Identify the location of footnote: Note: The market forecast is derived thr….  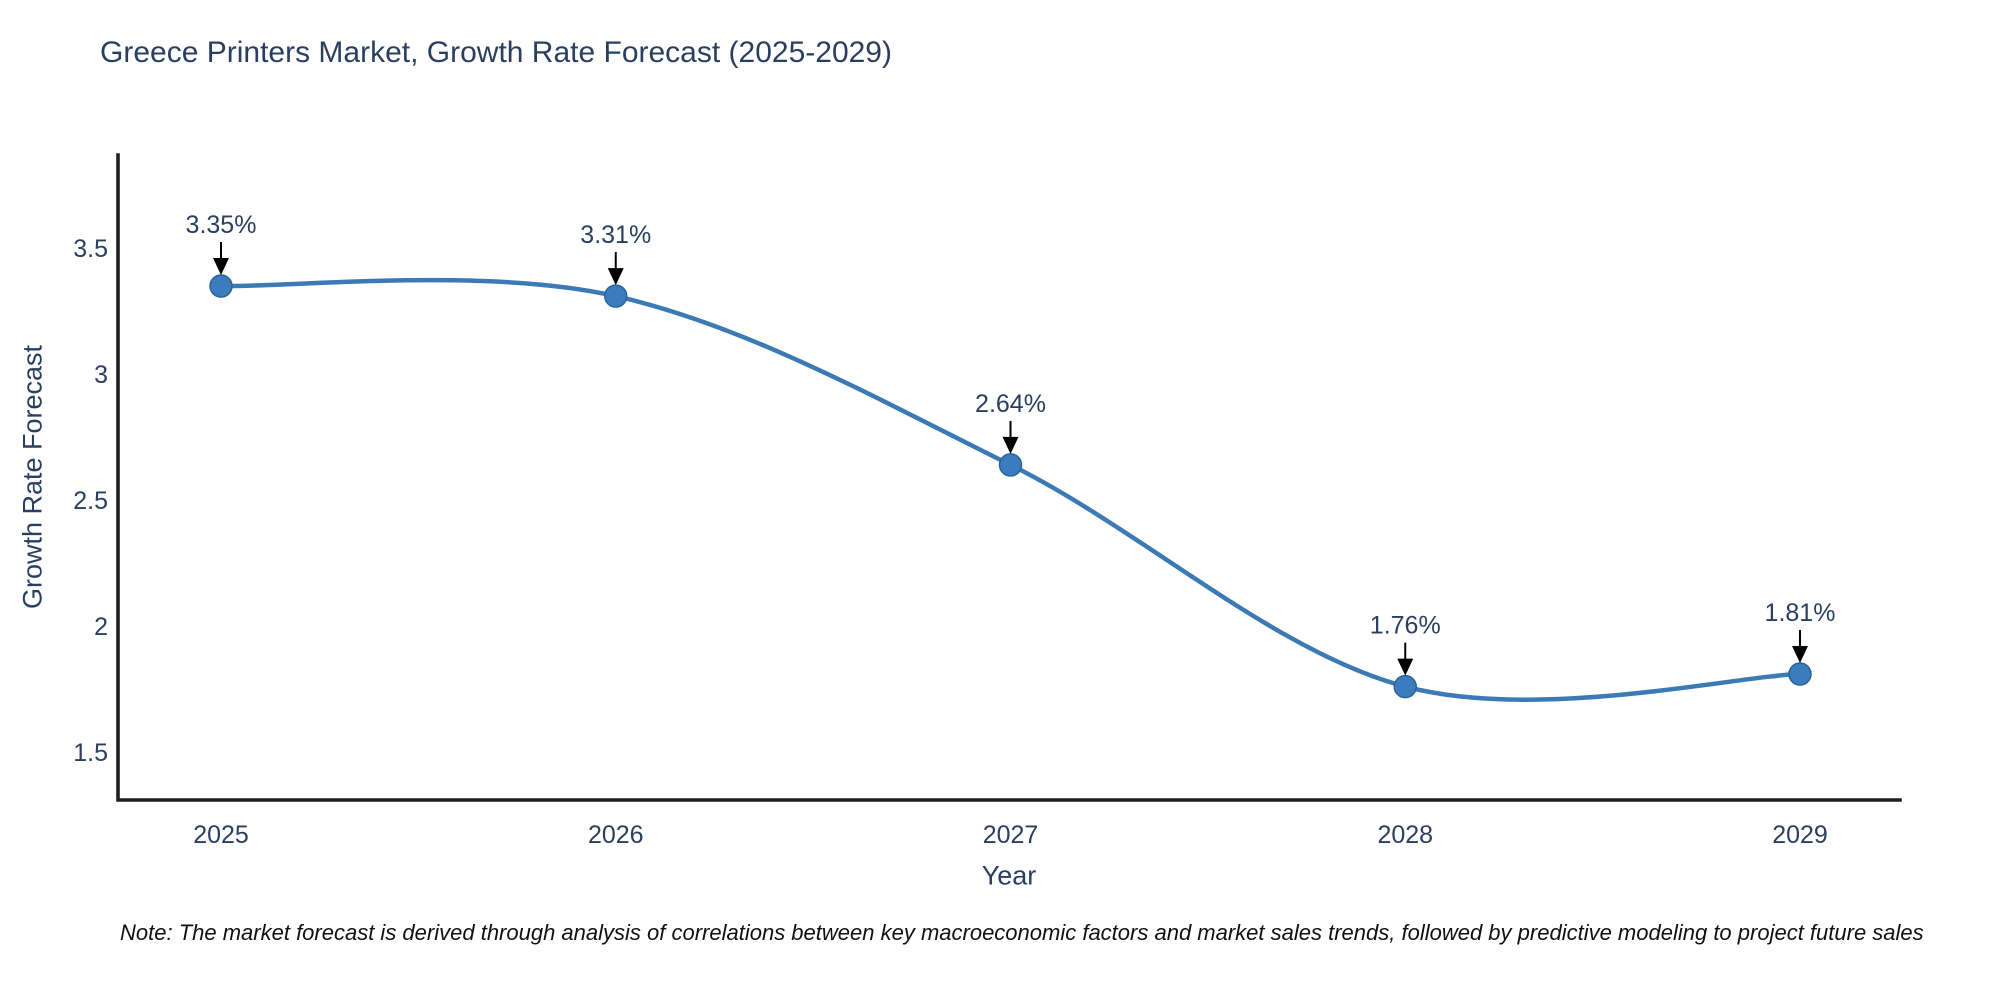
(1022, 932).